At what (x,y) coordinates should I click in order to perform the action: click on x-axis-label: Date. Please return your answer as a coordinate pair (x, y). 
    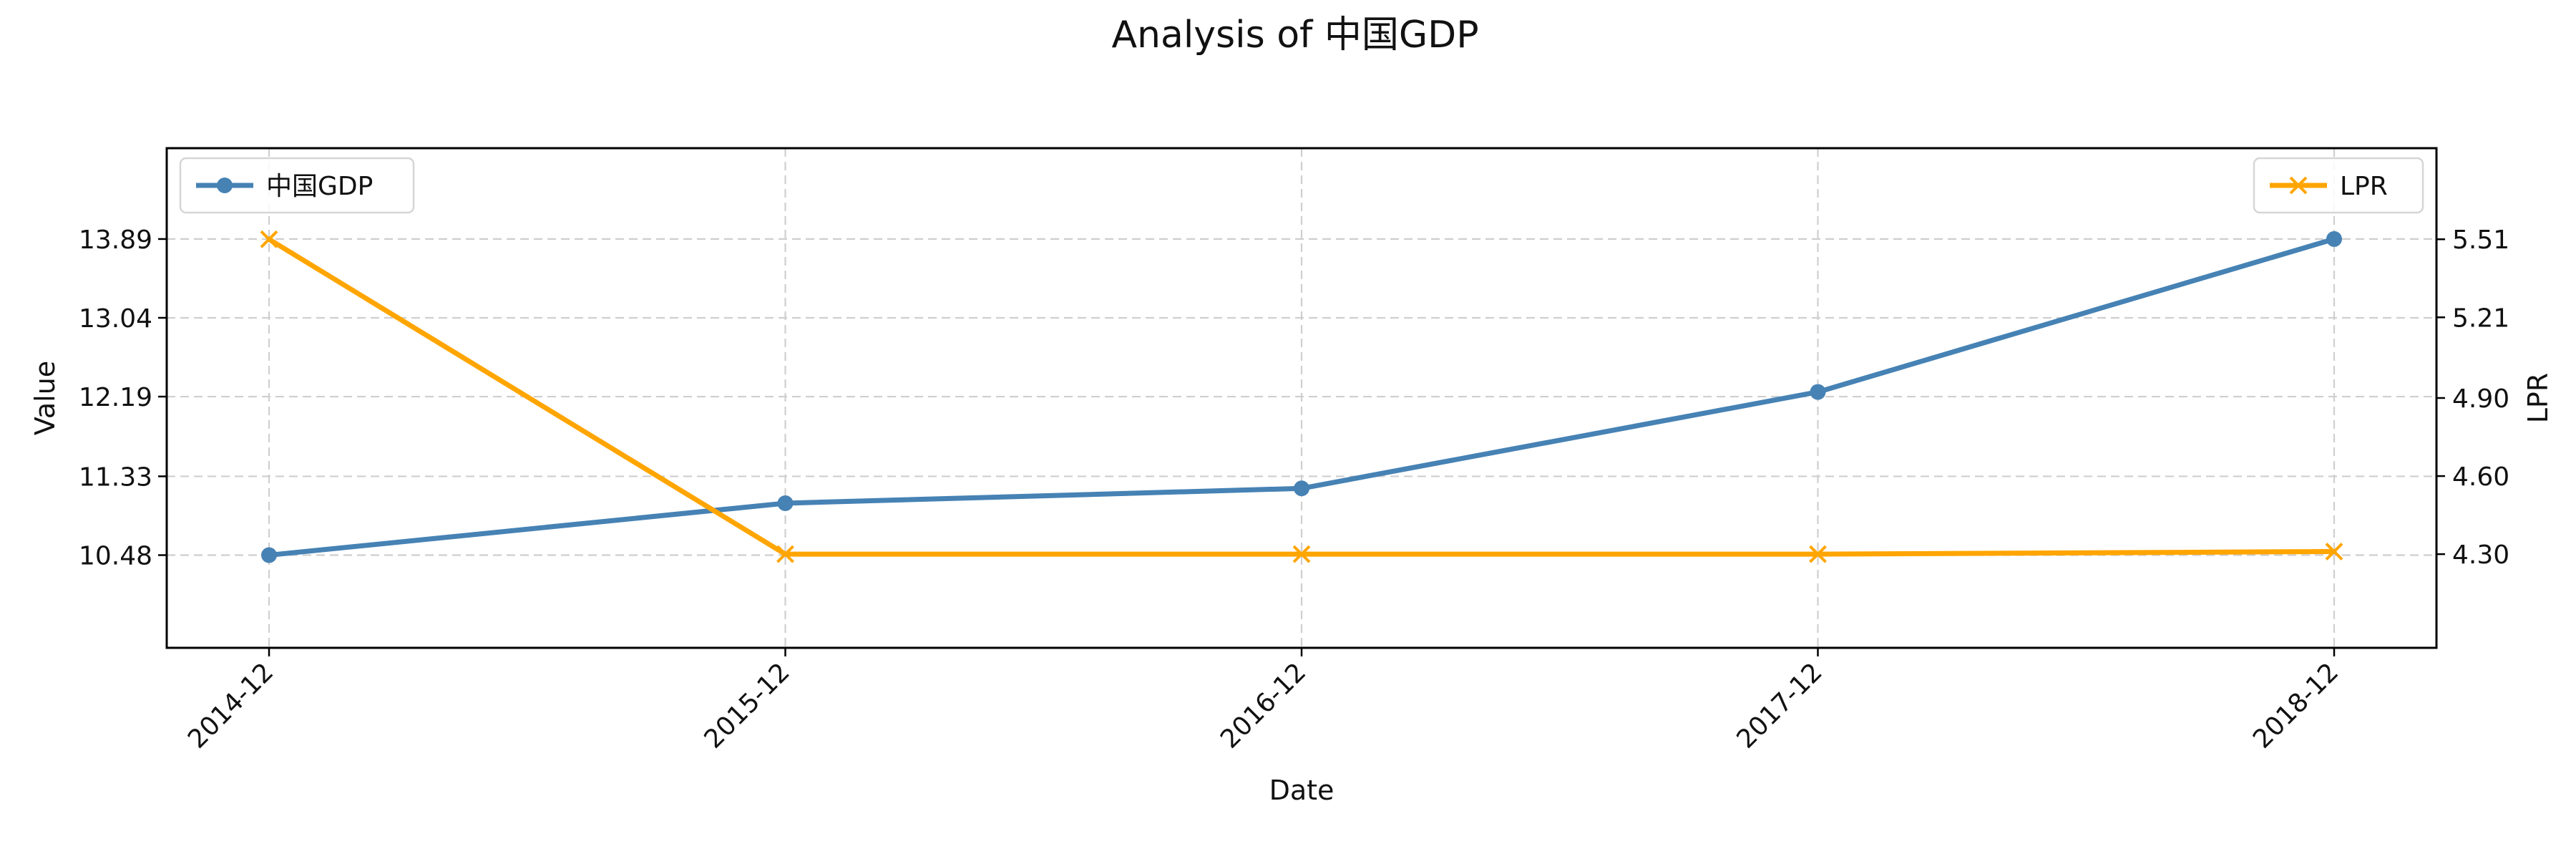
    Looking at the image, I should click on (1302, 790).